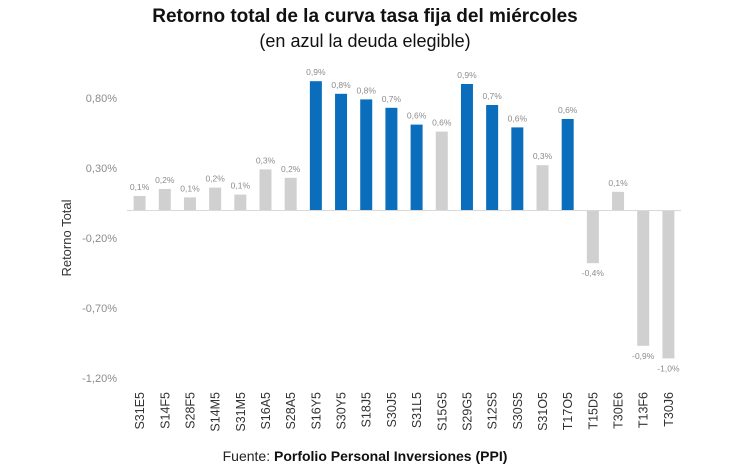  Describe the element at coordinates (568, 411) in the screenshot. I see `x-tick-label: T17O5` at that location.